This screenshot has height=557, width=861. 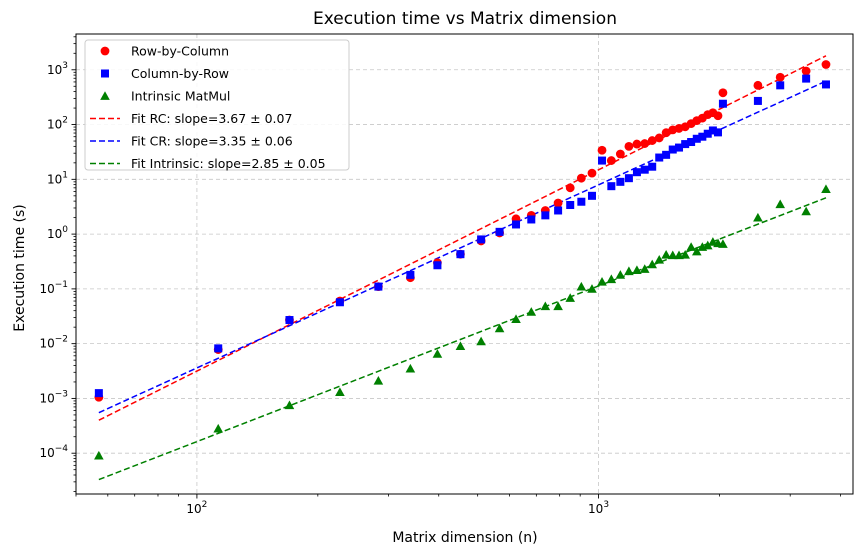 What do you see at coordinates (464, 538) in the screenshot?
I see `x-axis-title: Matrix dimension (n)` at bounding box center [464, 538].